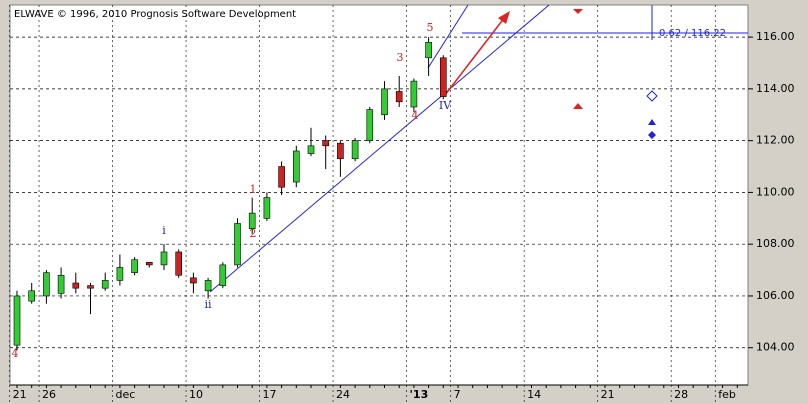  Describe the element at coordinates (681, 394) in the screenshot. I see `x-tick-label: 28` at that location.